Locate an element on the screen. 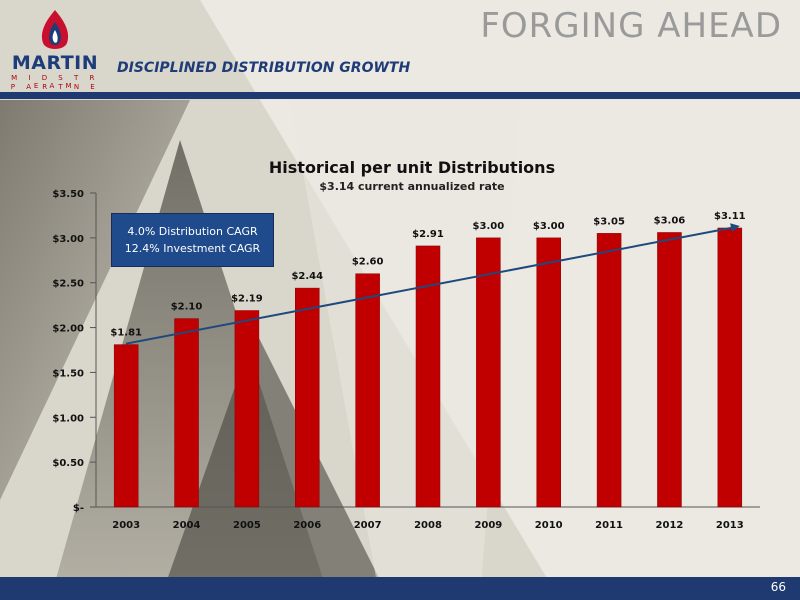  distribution-cagr-text: 4.0% Distribution CAGR is located at coordinates (192, 231).